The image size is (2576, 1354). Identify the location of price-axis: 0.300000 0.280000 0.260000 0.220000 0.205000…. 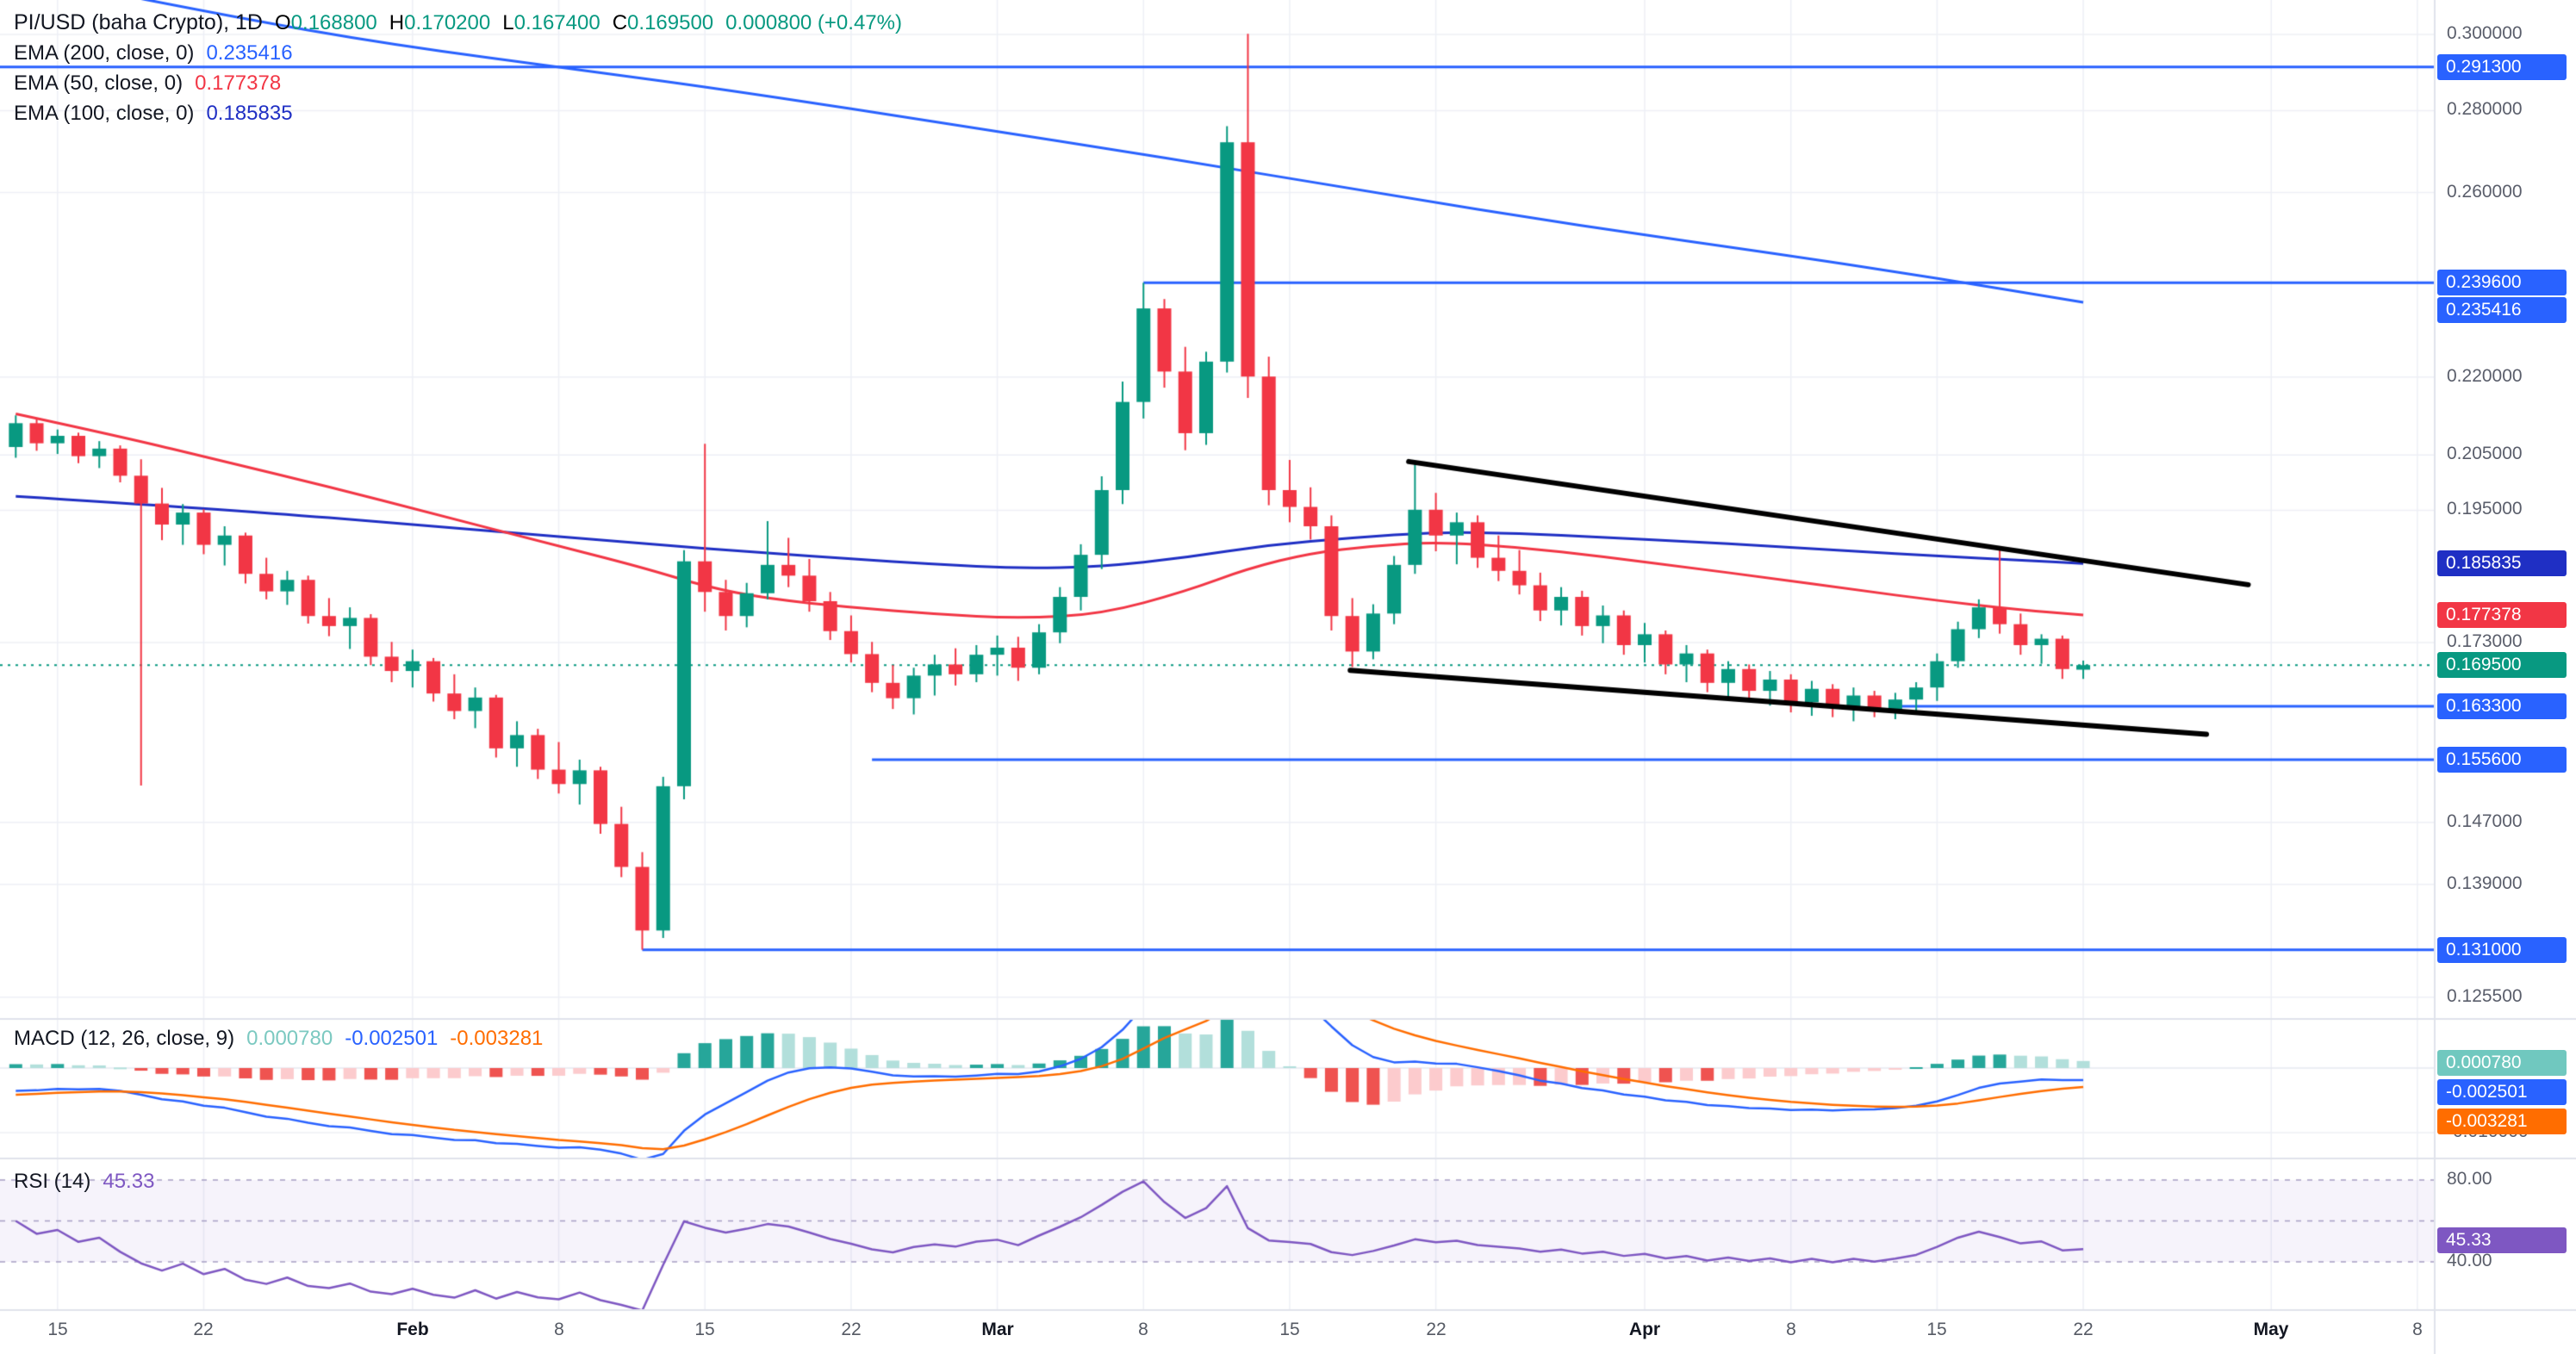
(2506, 677).